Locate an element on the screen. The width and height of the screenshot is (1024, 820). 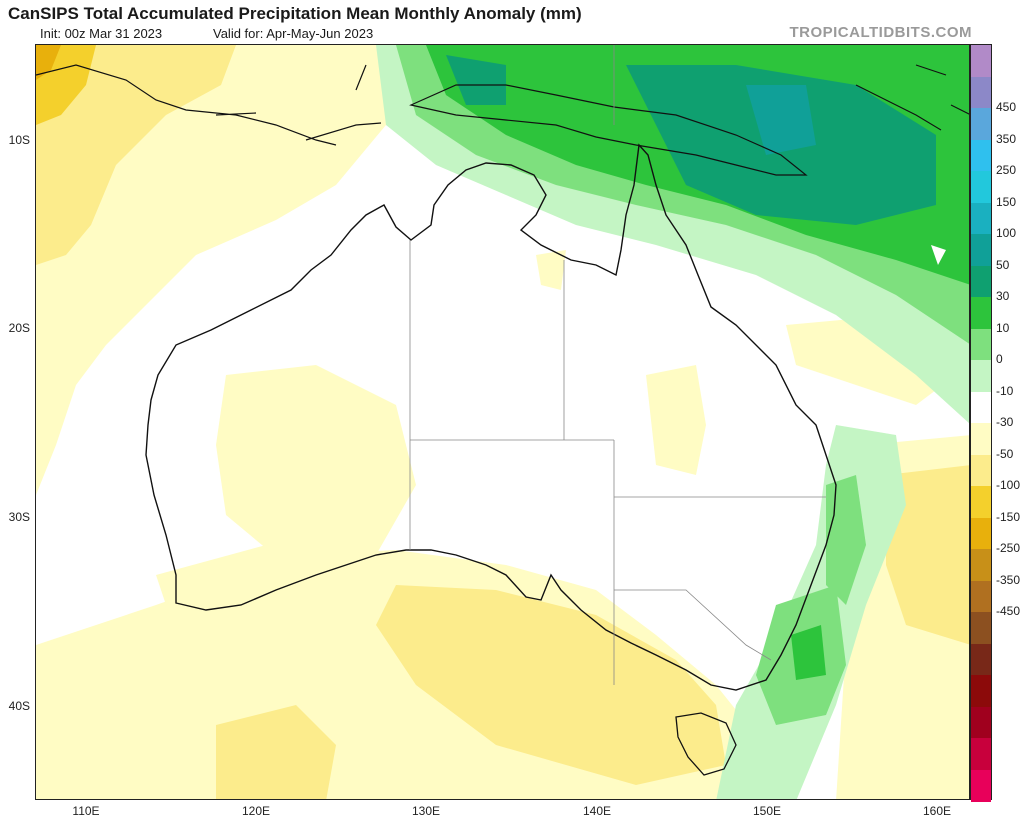
colorbar-label: -30 is located at coordinates (1005, 422).